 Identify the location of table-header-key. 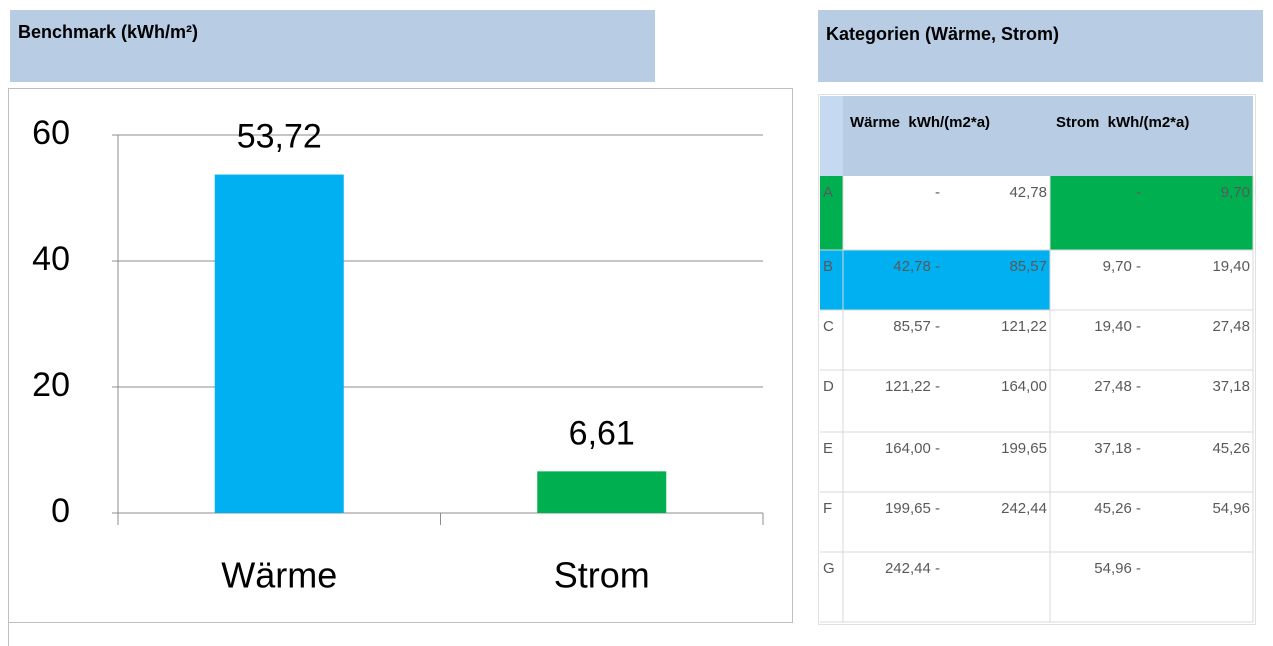
(831, 136).